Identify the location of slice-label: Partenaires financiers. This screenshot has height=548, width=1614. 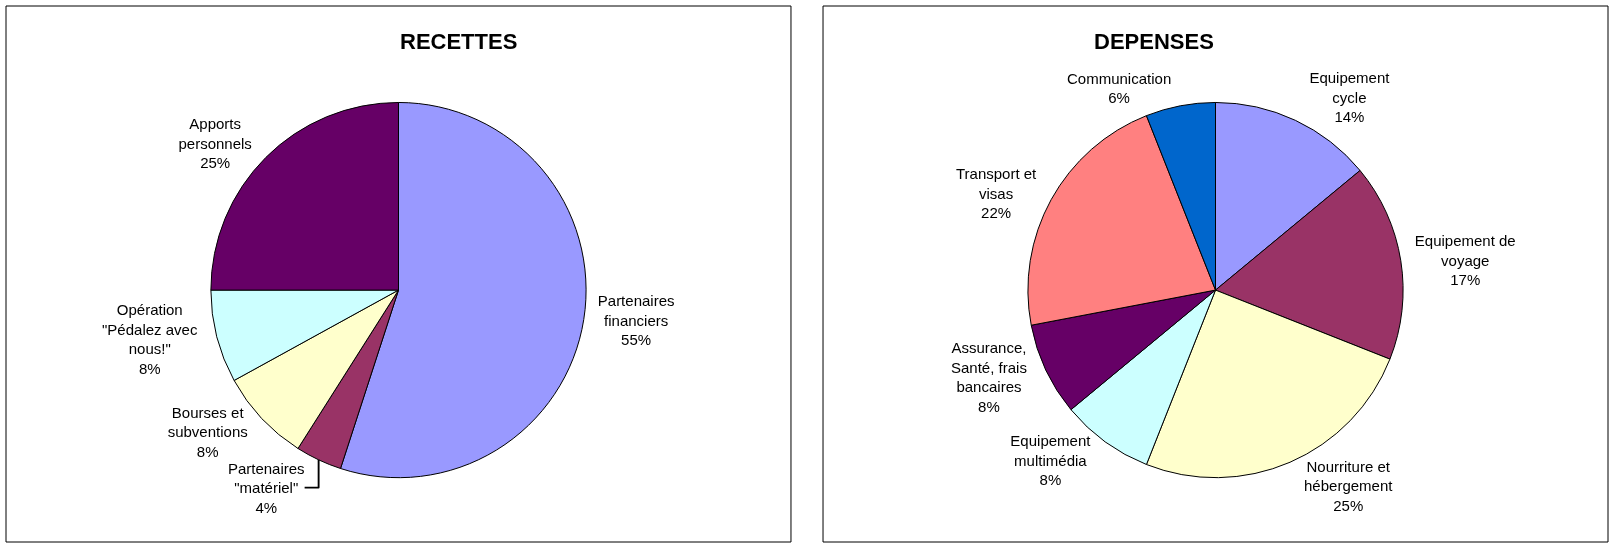
(636, 310).